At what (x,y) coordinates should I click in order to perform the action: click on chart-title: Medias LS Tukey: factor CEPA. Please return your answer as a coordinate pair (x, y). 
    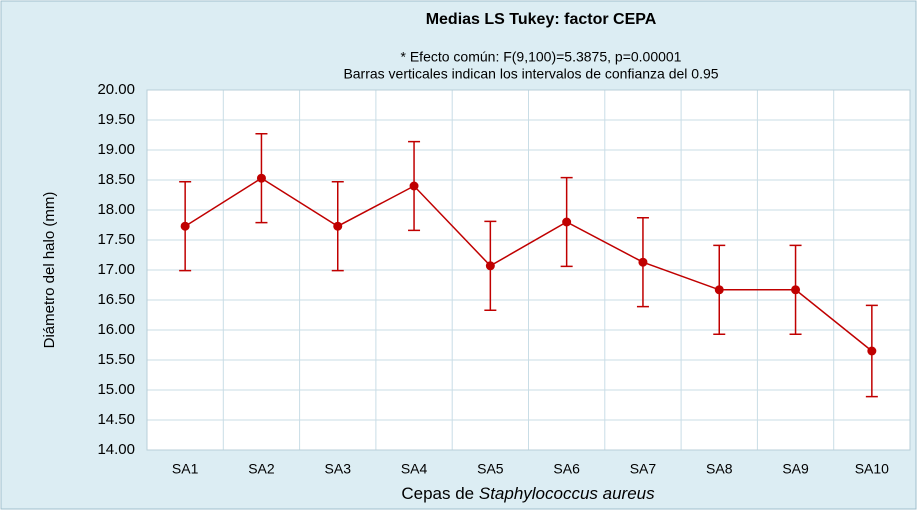
    Looking at the image, I should click on (541, 19).